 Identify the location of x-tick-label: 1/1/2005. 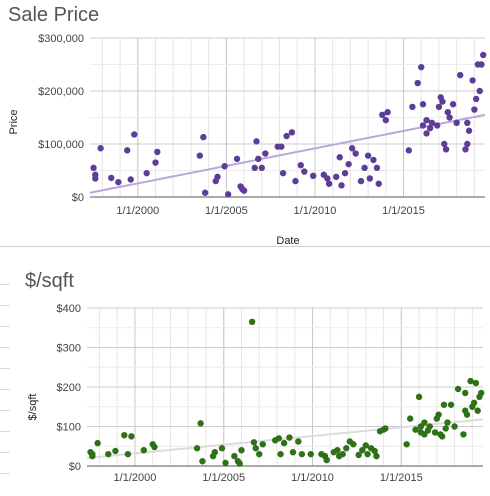
(226, 211).